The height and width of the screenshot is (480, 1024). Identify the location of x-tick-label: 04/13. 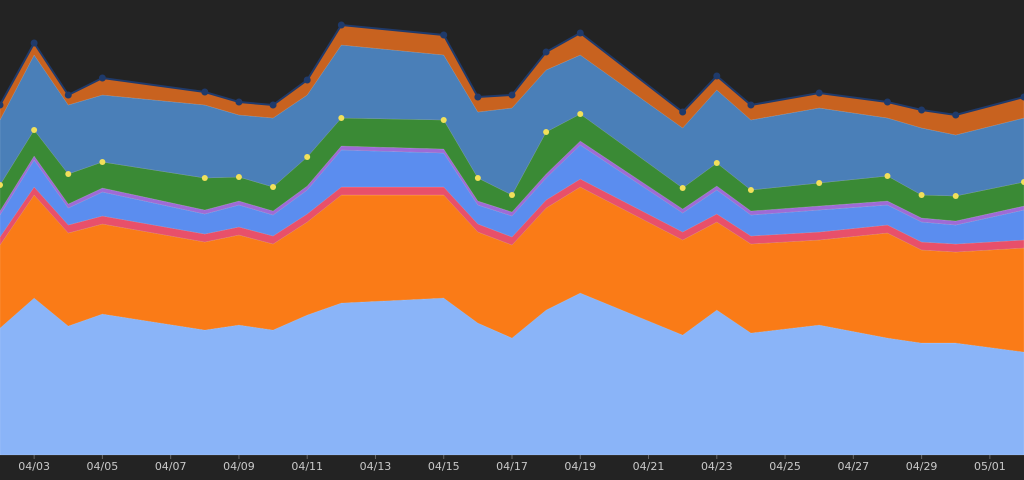
(376, 466).